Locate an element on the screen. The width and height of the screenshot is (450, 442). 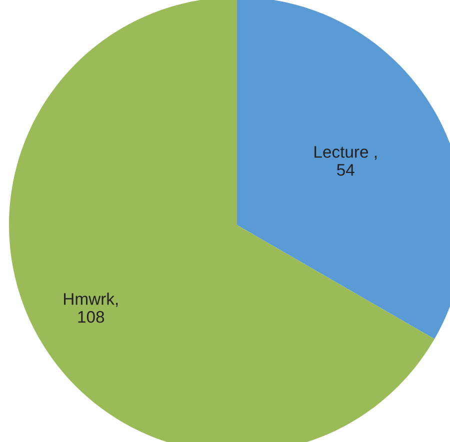
slice-label: Hmwrk, 108 is located at coordinates (91, 307).